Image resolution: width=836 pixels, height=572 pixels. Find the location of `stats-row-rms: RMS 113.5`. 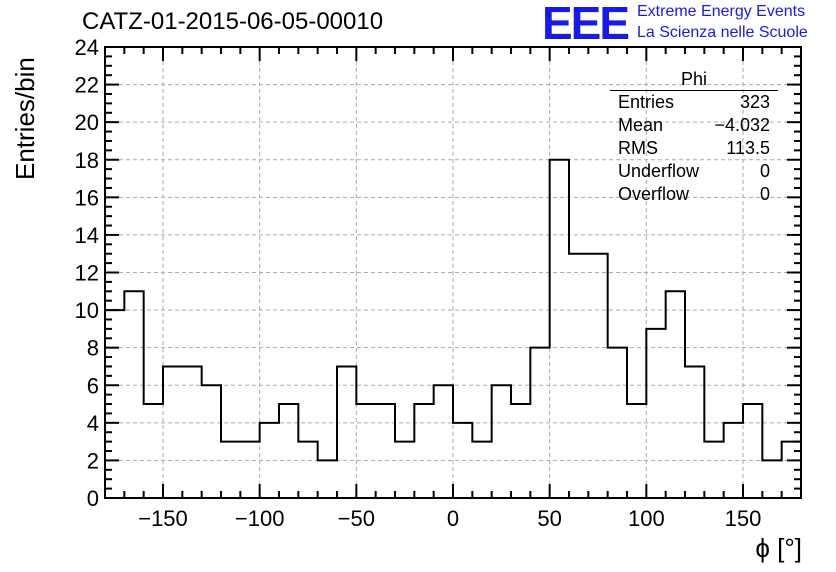

stats-row-rms: RMS 113.5 is located at coordinates (694, 148).